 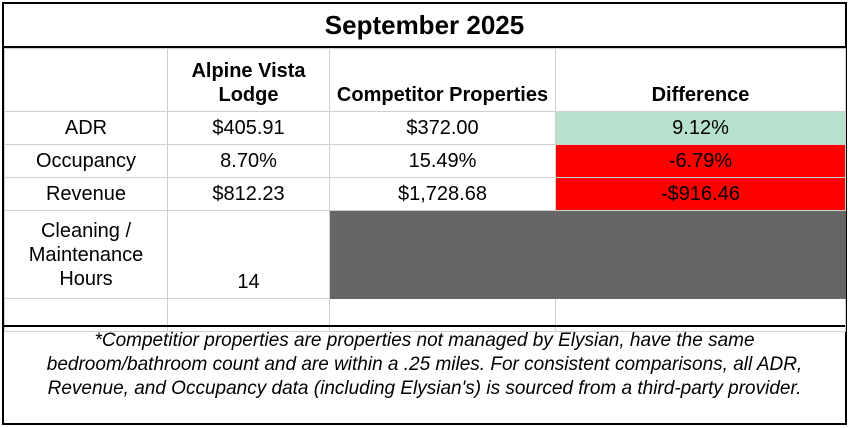 I want to click on competitor-value: 15.49%, so click(x=442, y=161).